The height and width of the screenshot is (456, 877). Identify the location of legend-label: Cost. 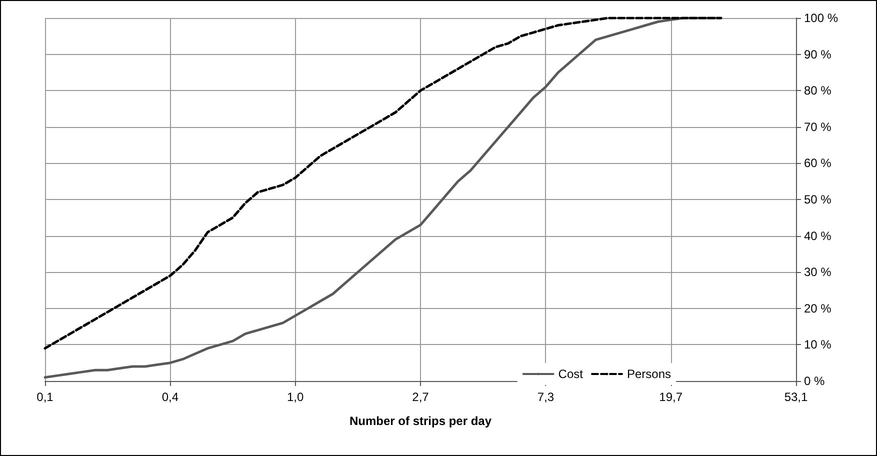
(571, 374).